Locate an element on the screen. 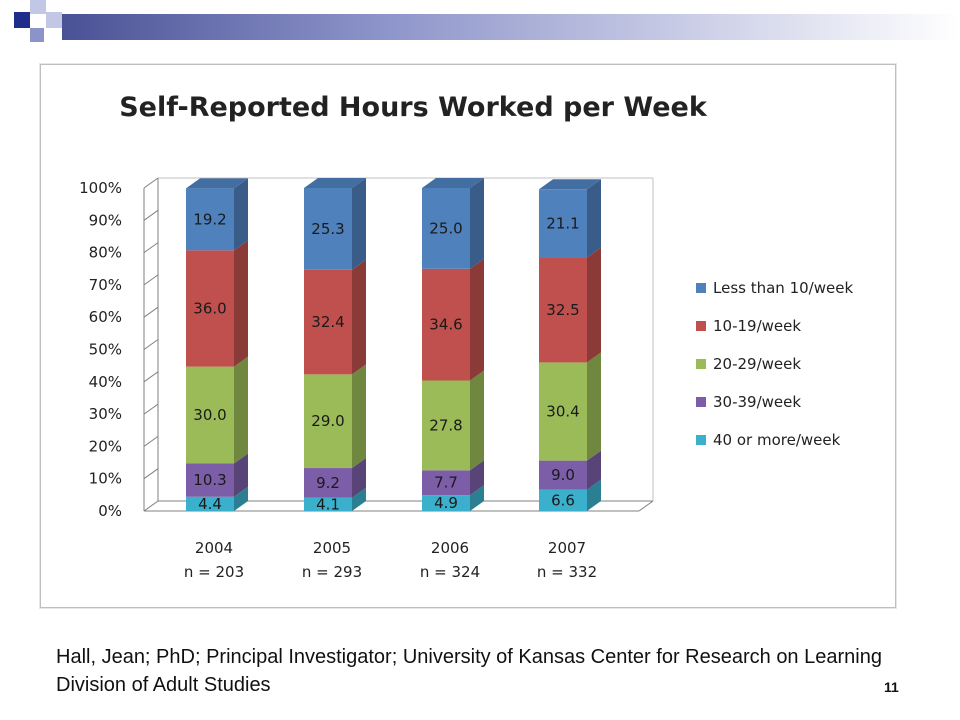 The image size is (960, 720). bar-data-label: 29.0 is located at coordinates (327, 421).